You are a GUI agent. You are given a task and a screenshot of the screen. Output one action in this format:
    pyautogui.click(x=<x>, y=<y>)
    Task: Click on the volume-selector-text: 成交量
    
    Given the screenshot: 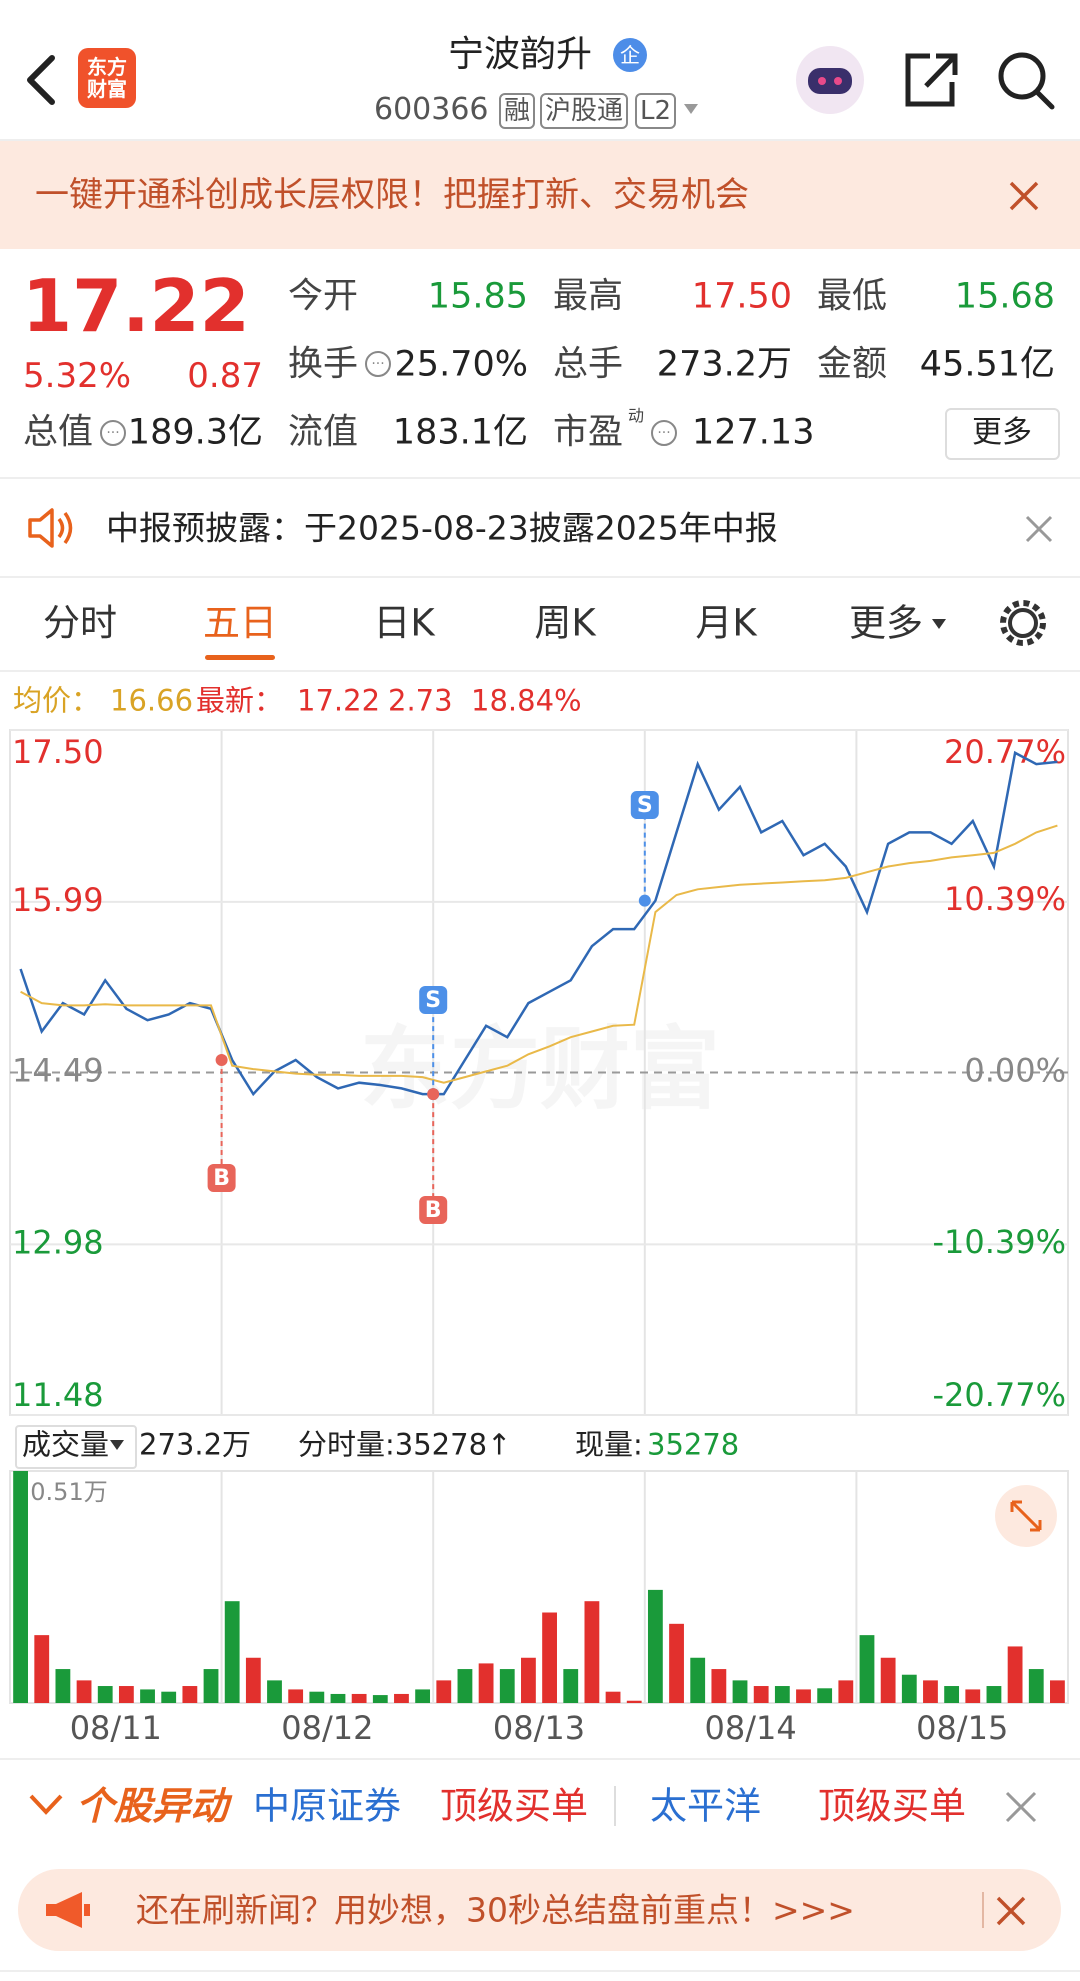 What is the action you would take?
    pyautogui.click(x=66, y=1444)
    